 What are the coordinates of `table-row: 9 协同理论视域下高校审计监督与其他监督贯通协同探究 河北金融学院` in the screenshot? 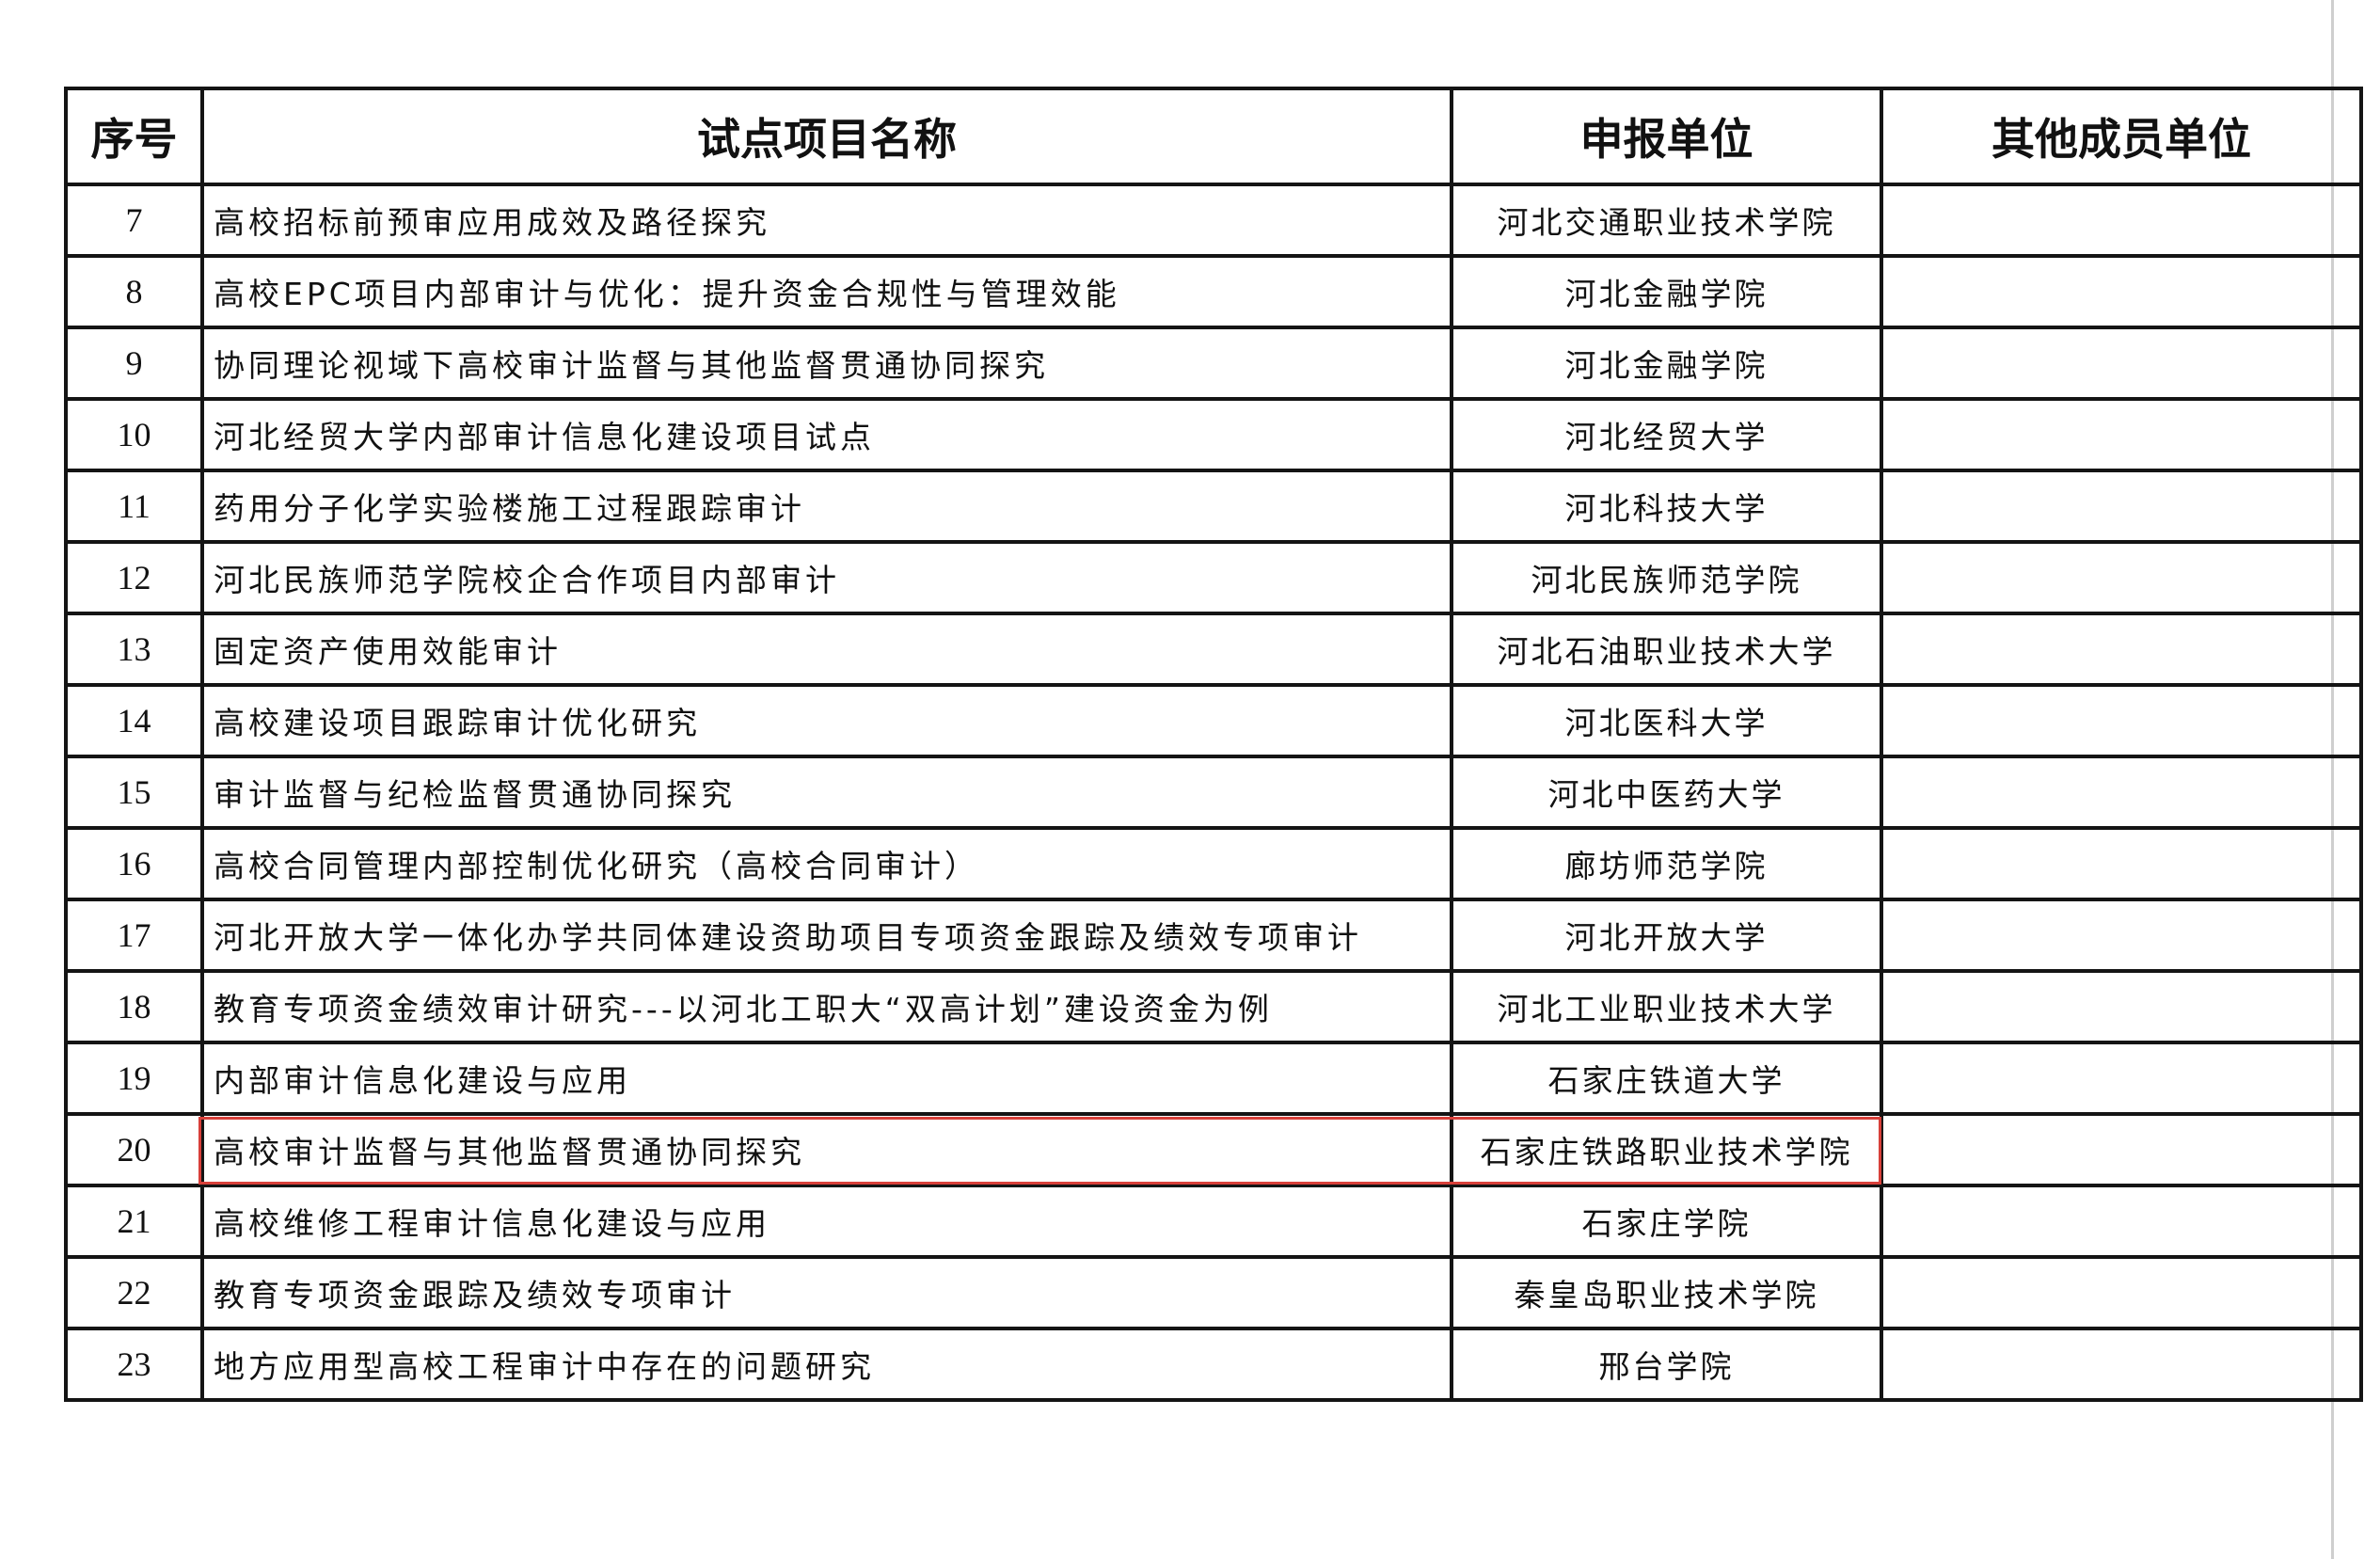 It's located at (1213, 363).